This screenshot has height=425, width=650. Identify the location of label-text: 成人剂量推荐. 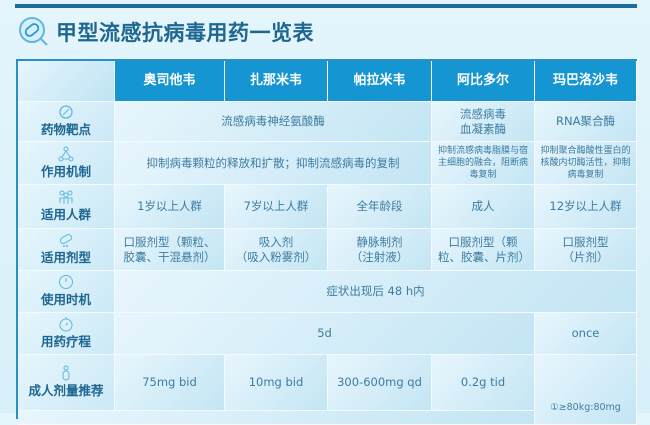
(66, 391).